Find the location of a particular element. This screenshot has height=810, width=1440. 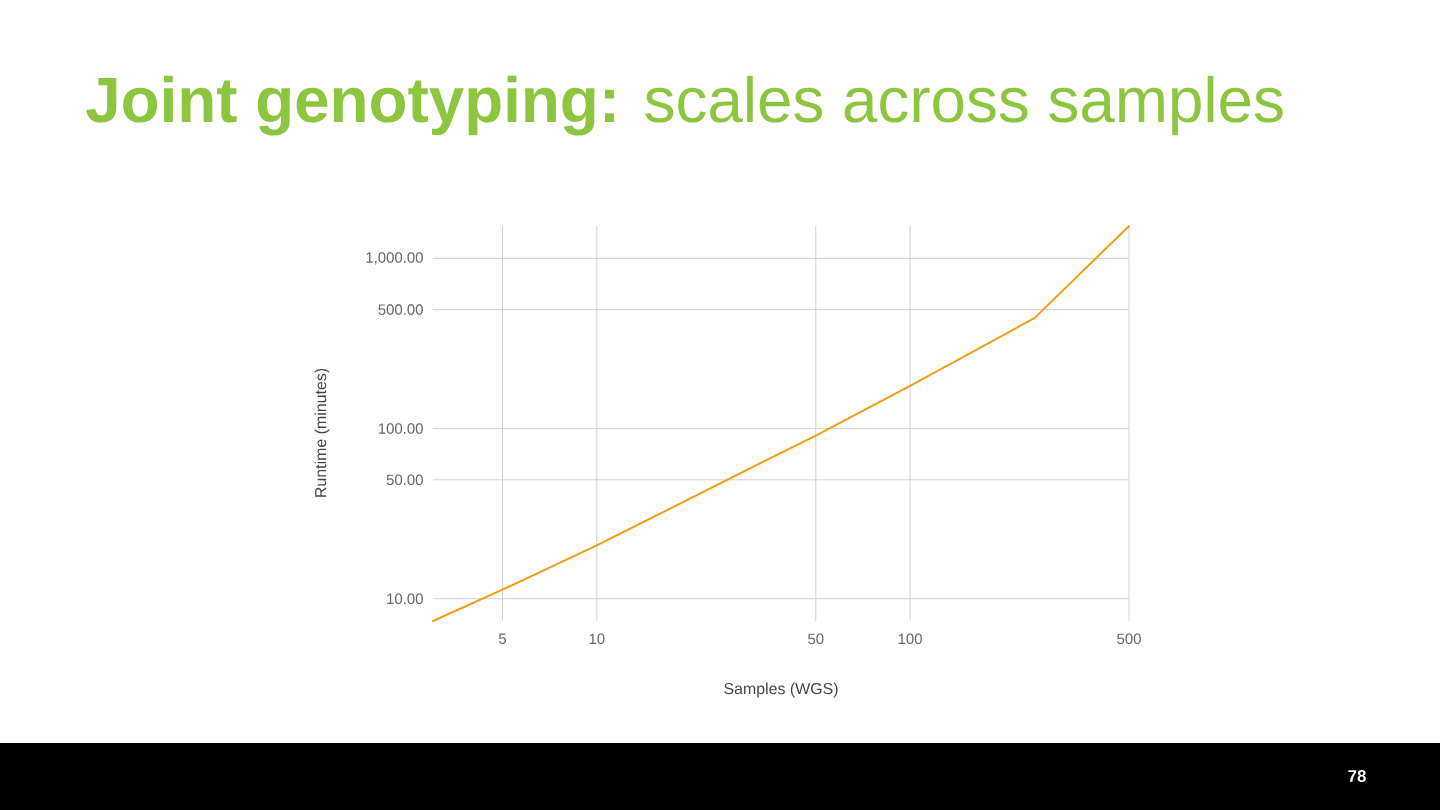

x-axis-title: Samples (WGS) is located at coordinates (781, 690).